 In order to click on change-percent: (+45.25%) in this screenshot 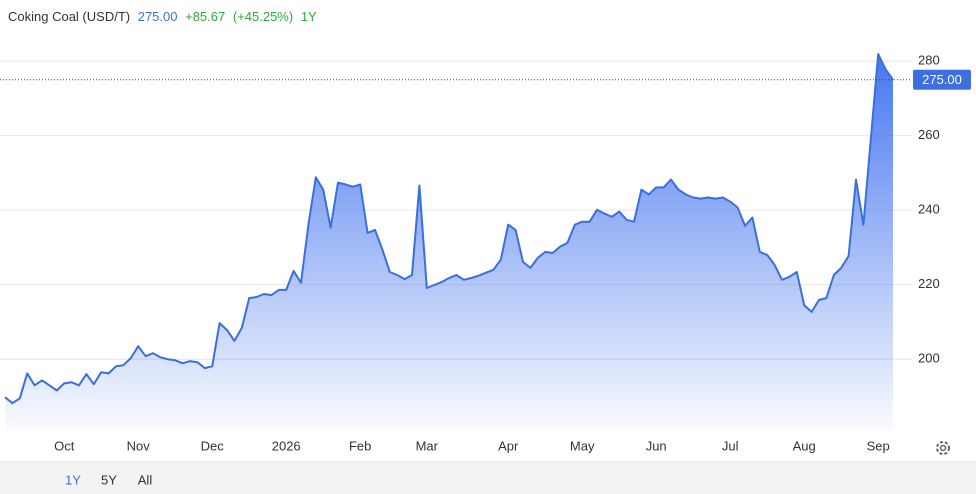, I will do `click(263, 16)`.